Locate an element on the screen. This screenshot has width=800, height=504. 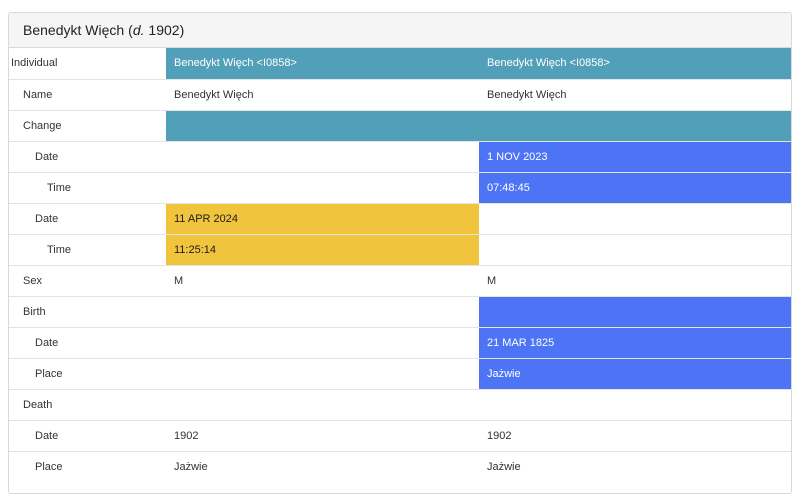
table-row: Place Jażwie is located at coordinates (400, 373).